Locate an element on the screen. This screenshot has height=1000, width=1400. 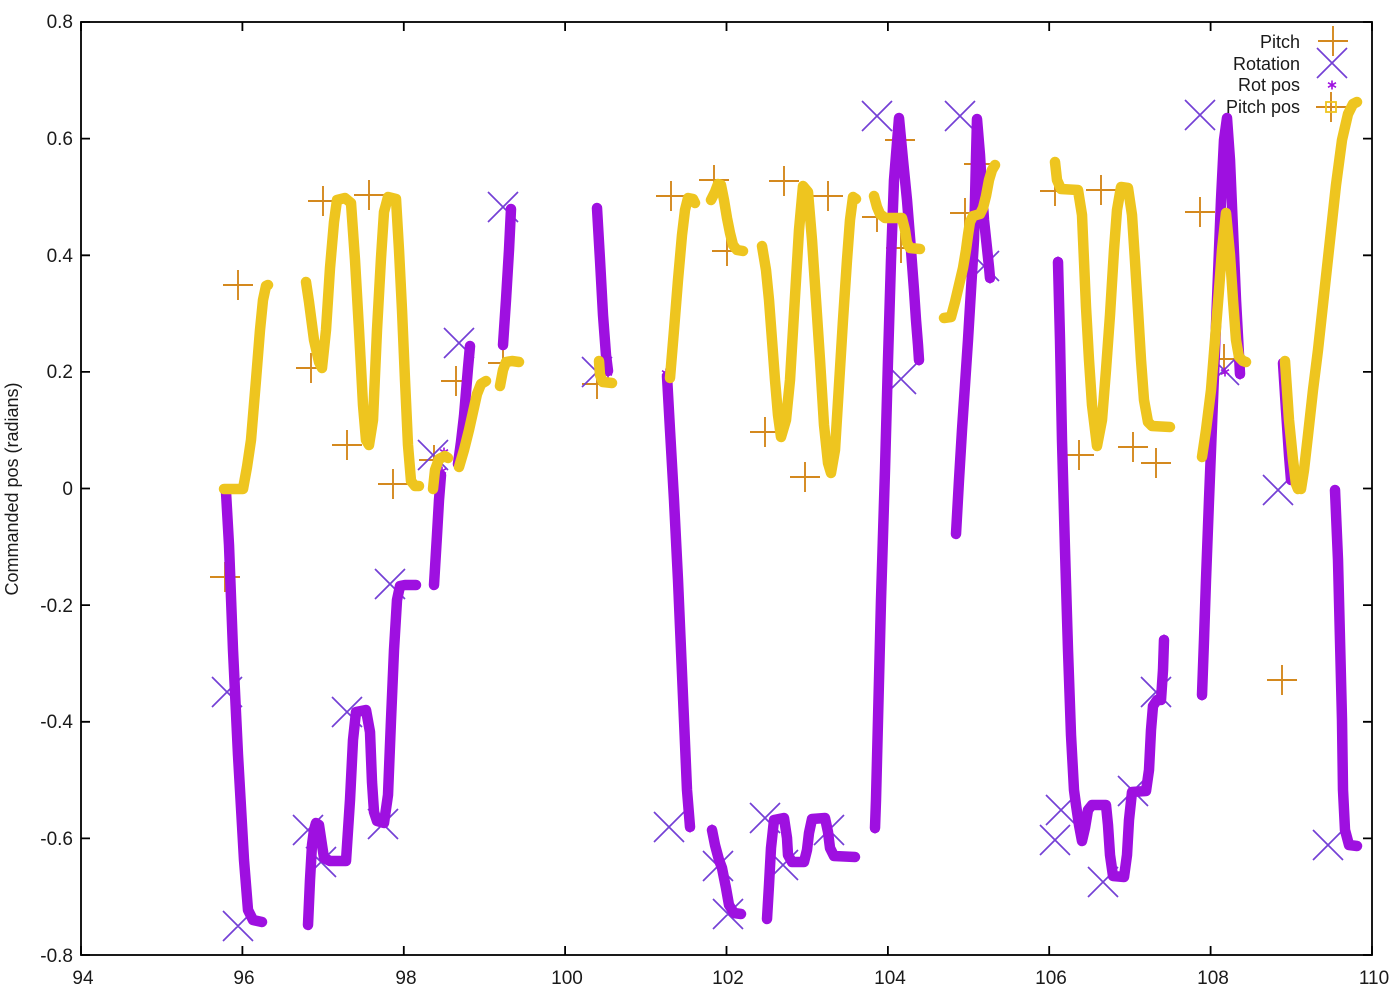
svg-text: 0 is located at coordinates (67, 489).